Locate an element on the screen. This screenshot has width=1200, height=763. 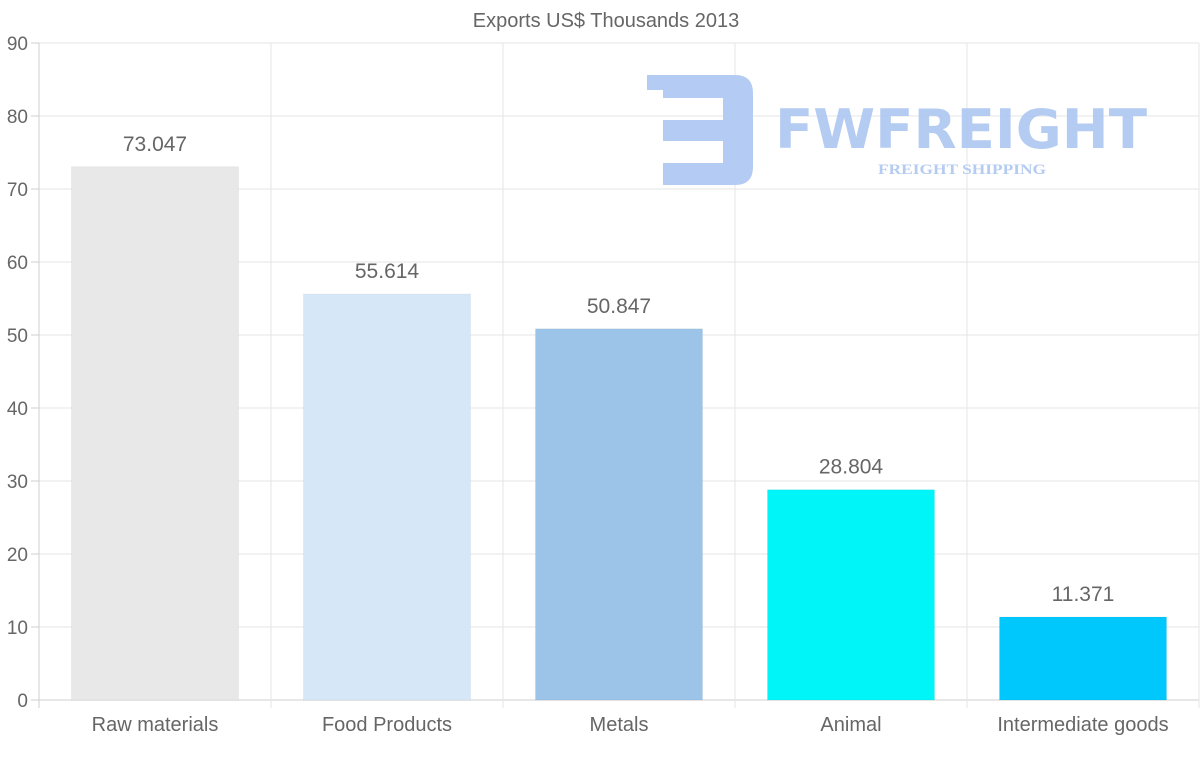
watermark-tagline: FREIGHT SHIPPING is located at coordinates (962, 170).